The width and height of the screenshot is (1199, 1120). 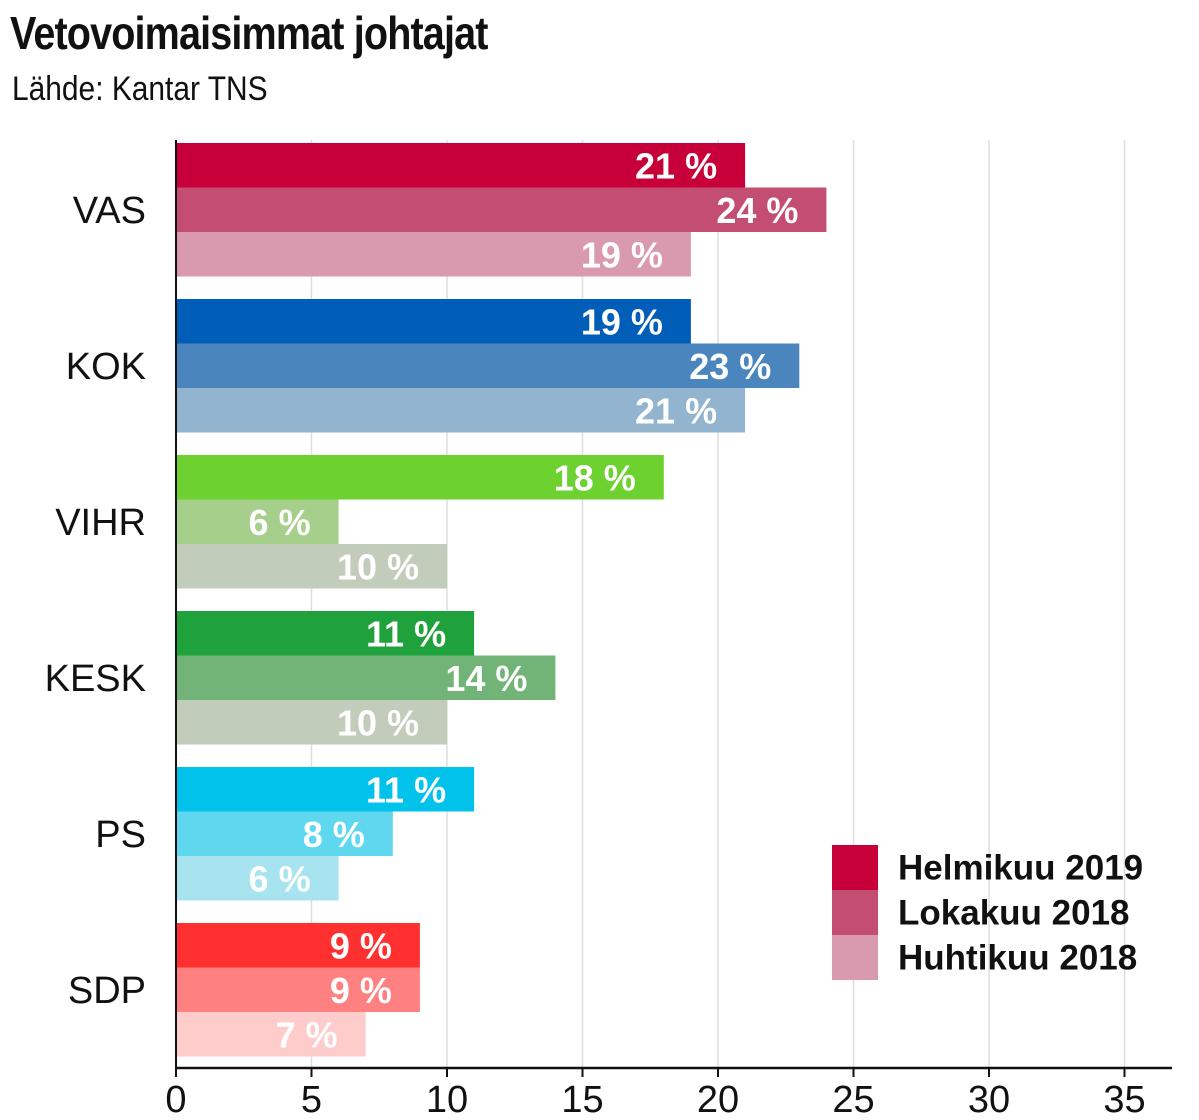 What do you see at coordinates (730, 366) in the screenshot?
I see `data-label: 23 %` at bounding box center [730, 366].